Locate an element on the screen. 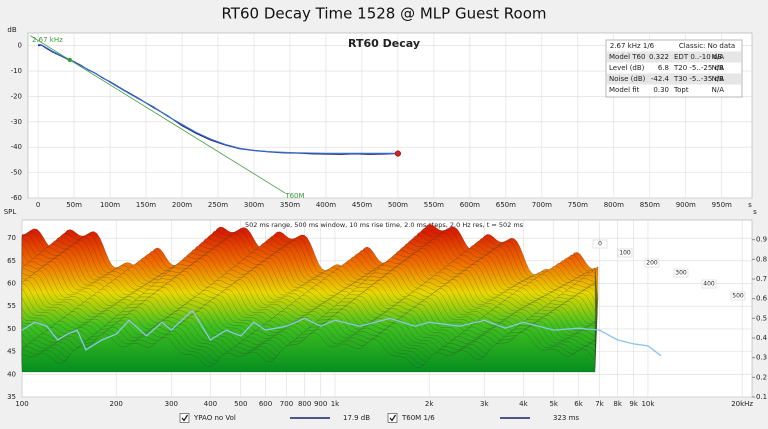  time-label: 400 is located at coordinates (709, 284).